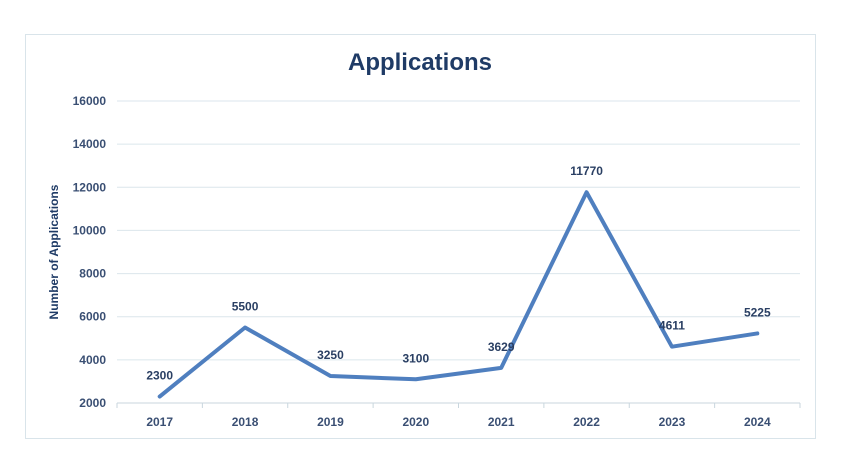 The height and width of the screenshot is (476, 841). Describe the element at coordinates (501, 422) in the screenshot. I see `x-tick-label: 2021` at that location.